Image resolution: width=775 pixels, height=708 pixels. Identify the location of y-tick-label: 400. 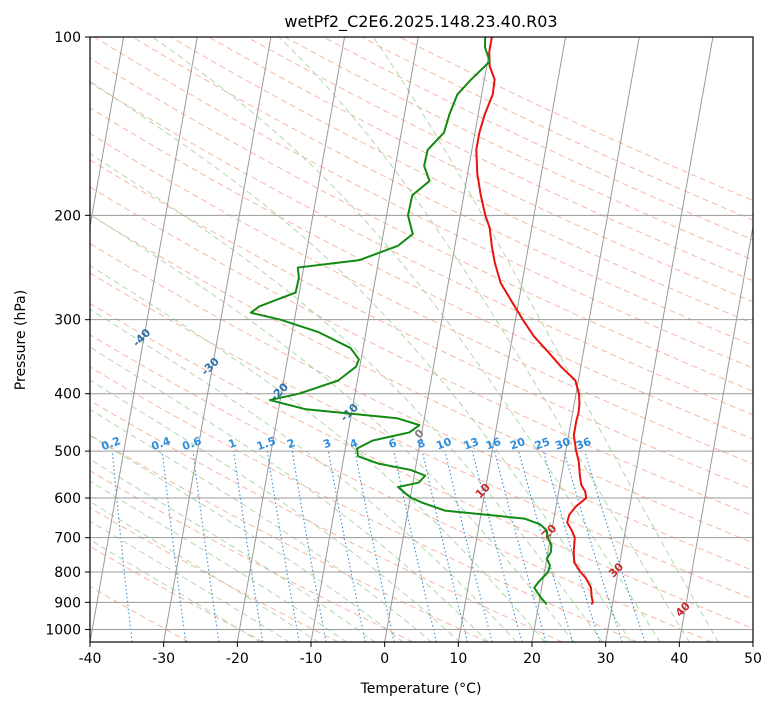
(67, 395).